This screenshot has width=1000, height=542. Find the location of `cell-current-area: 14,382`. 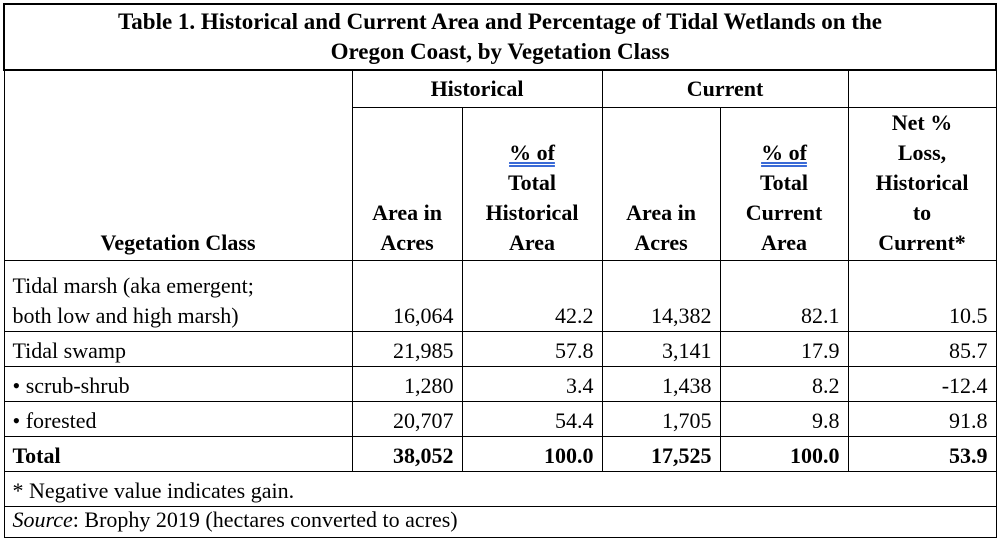

cell-current-area: 14,382 is located at coordinates (661, 296).